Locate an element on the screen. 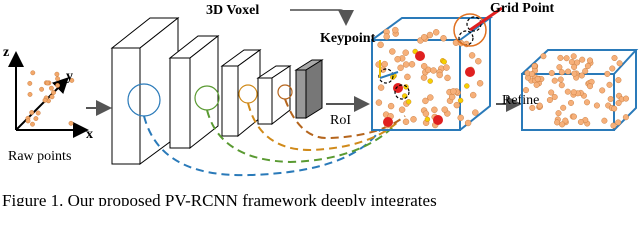  axis-marker is located at coordinates (389, 75).